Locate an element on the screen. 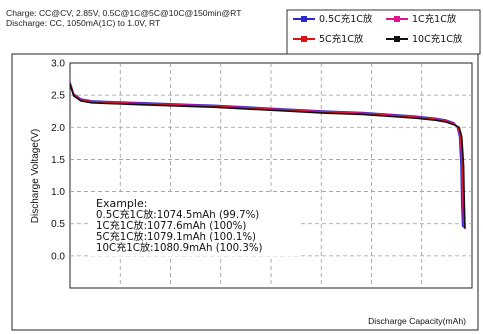 The width and height of the screenshot is (483, 334). x-axis-label: Discharge Capacity(mAh) is located at coordinates (417, 321).